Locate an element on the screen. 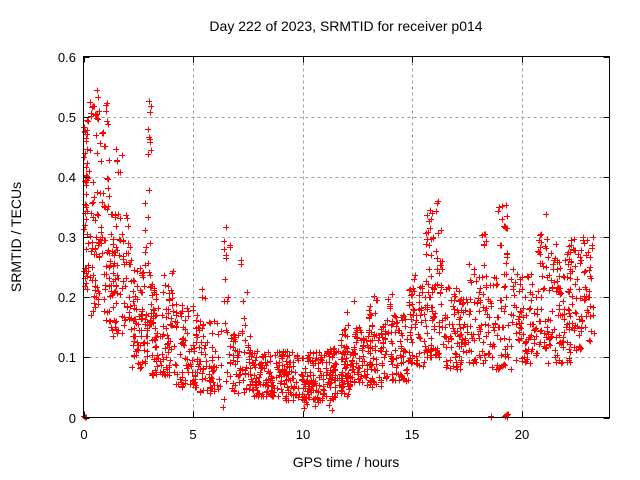 This screenshot has width=640, height=480. y-tick-label: 0.1 is located at coordinates (67, 357).